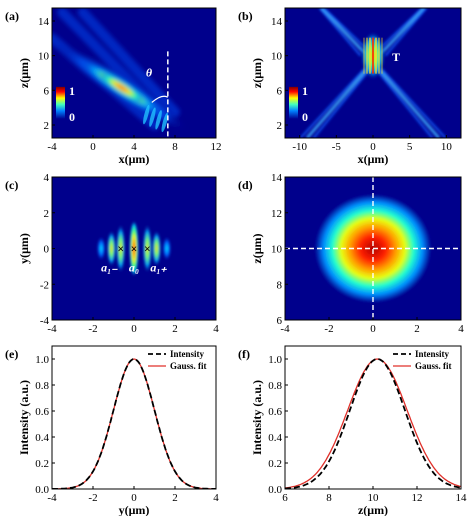 Image resolution: width=474 pixels, height=516 pixels. What do you see at coordinates (275, 490) in the screenshot?
I see `y-tick-label: 0.0` at bounding box center [275, 490].